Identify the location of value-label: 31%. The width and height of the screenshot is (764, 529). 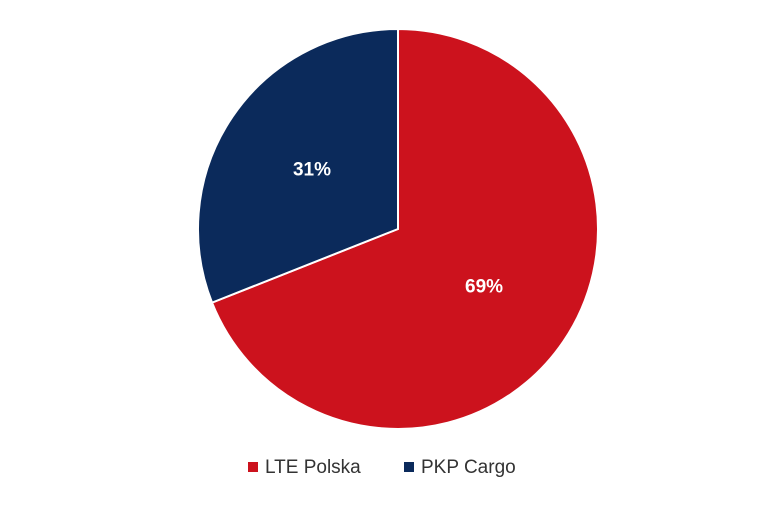
(312, 170).